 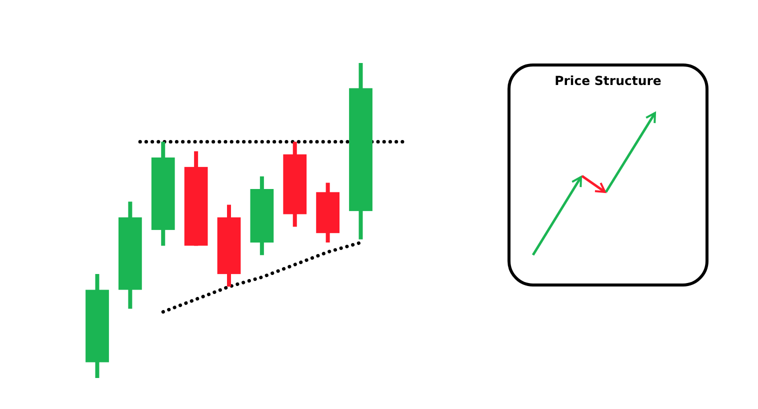 I want to click on text: Price Structure, so click(x=608, y=80).